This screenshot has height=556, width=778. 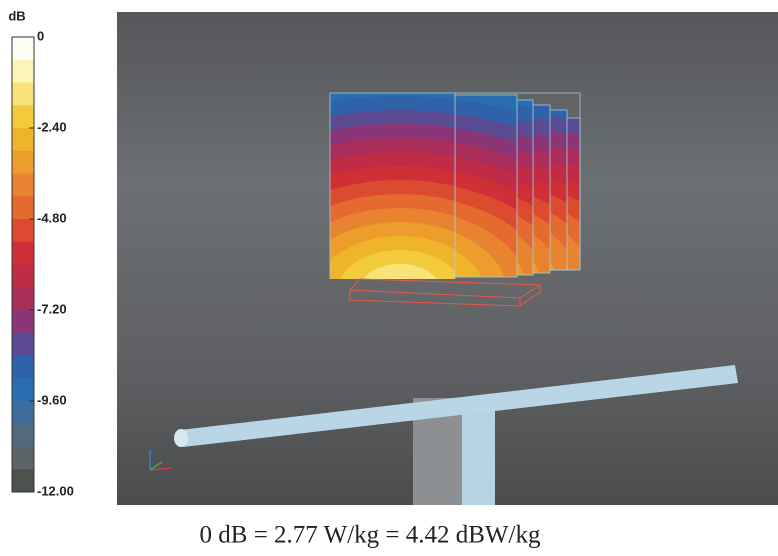 I want to click on colorbar-tick-label: -2.40, so click(x=52, y=126).